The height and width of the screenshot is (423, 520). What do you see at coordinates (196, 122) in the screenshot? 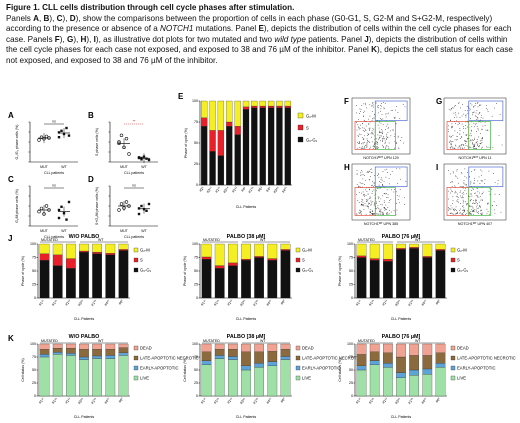
I see `y-tick-label: 75` at bounding box center [196, 122].